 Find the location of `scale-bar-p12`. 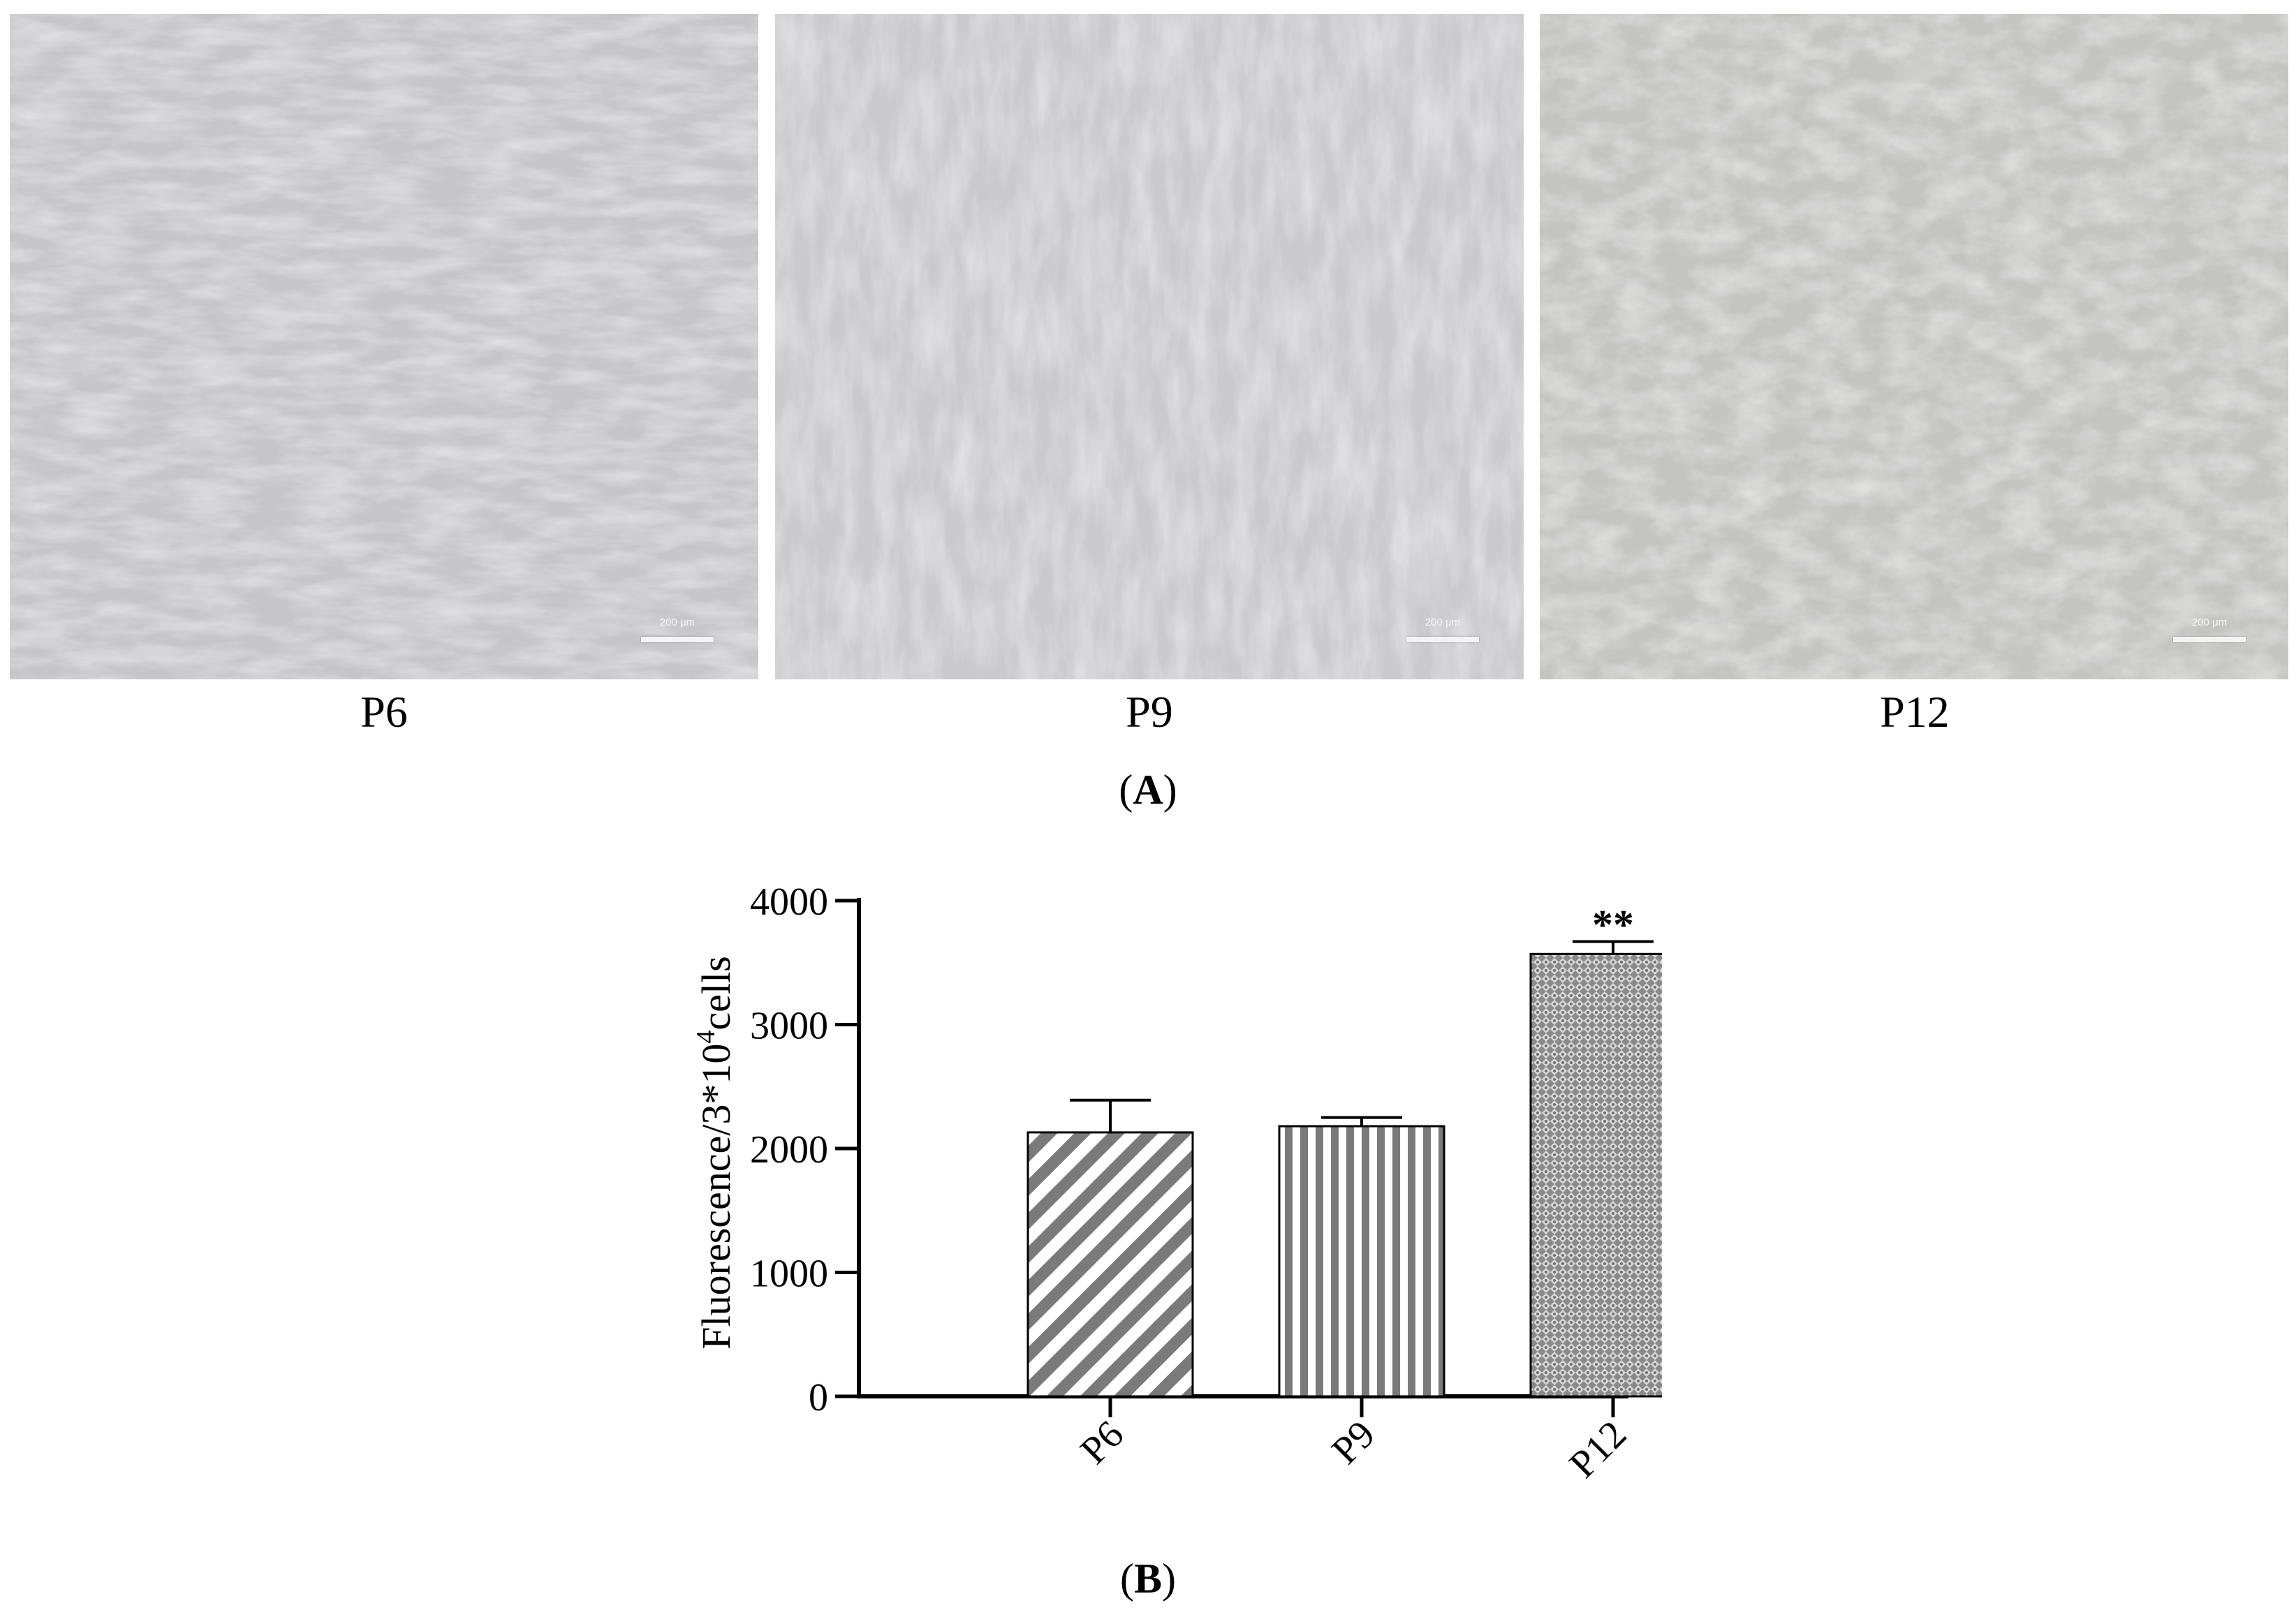

scale-bar-p12 is located at coordinates (2209, 639).